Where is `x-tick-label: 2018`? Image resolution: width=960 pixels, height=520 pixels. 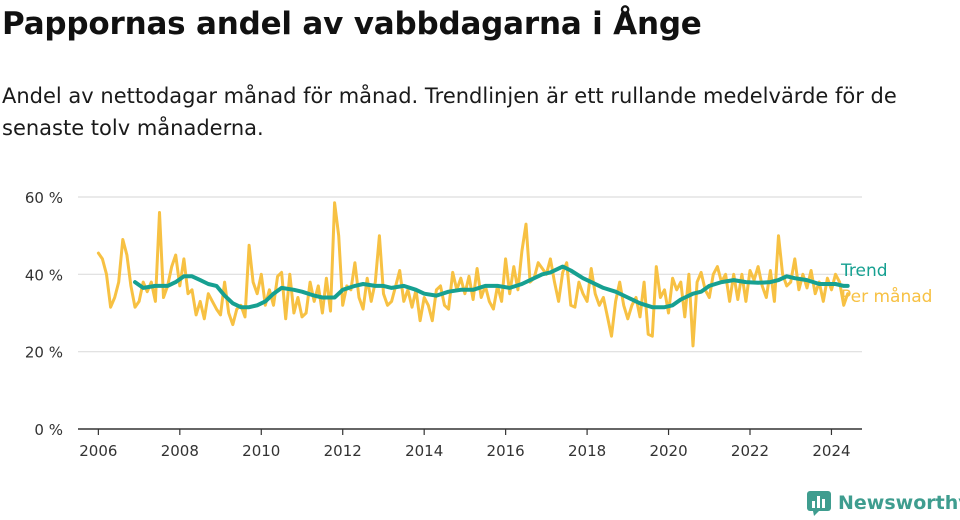
x-tick-label: 2018 is located at coordinates (587, 451).